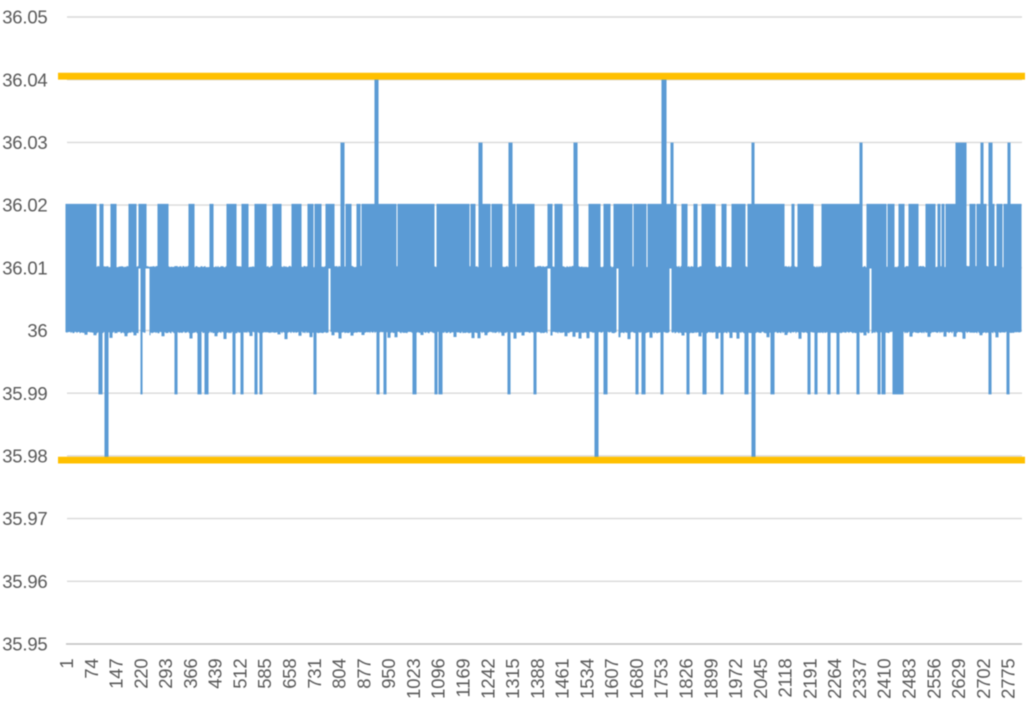  Describe the element at coordinates (190, 674) in the screenshot. I see `svg-text: 366` at that location.